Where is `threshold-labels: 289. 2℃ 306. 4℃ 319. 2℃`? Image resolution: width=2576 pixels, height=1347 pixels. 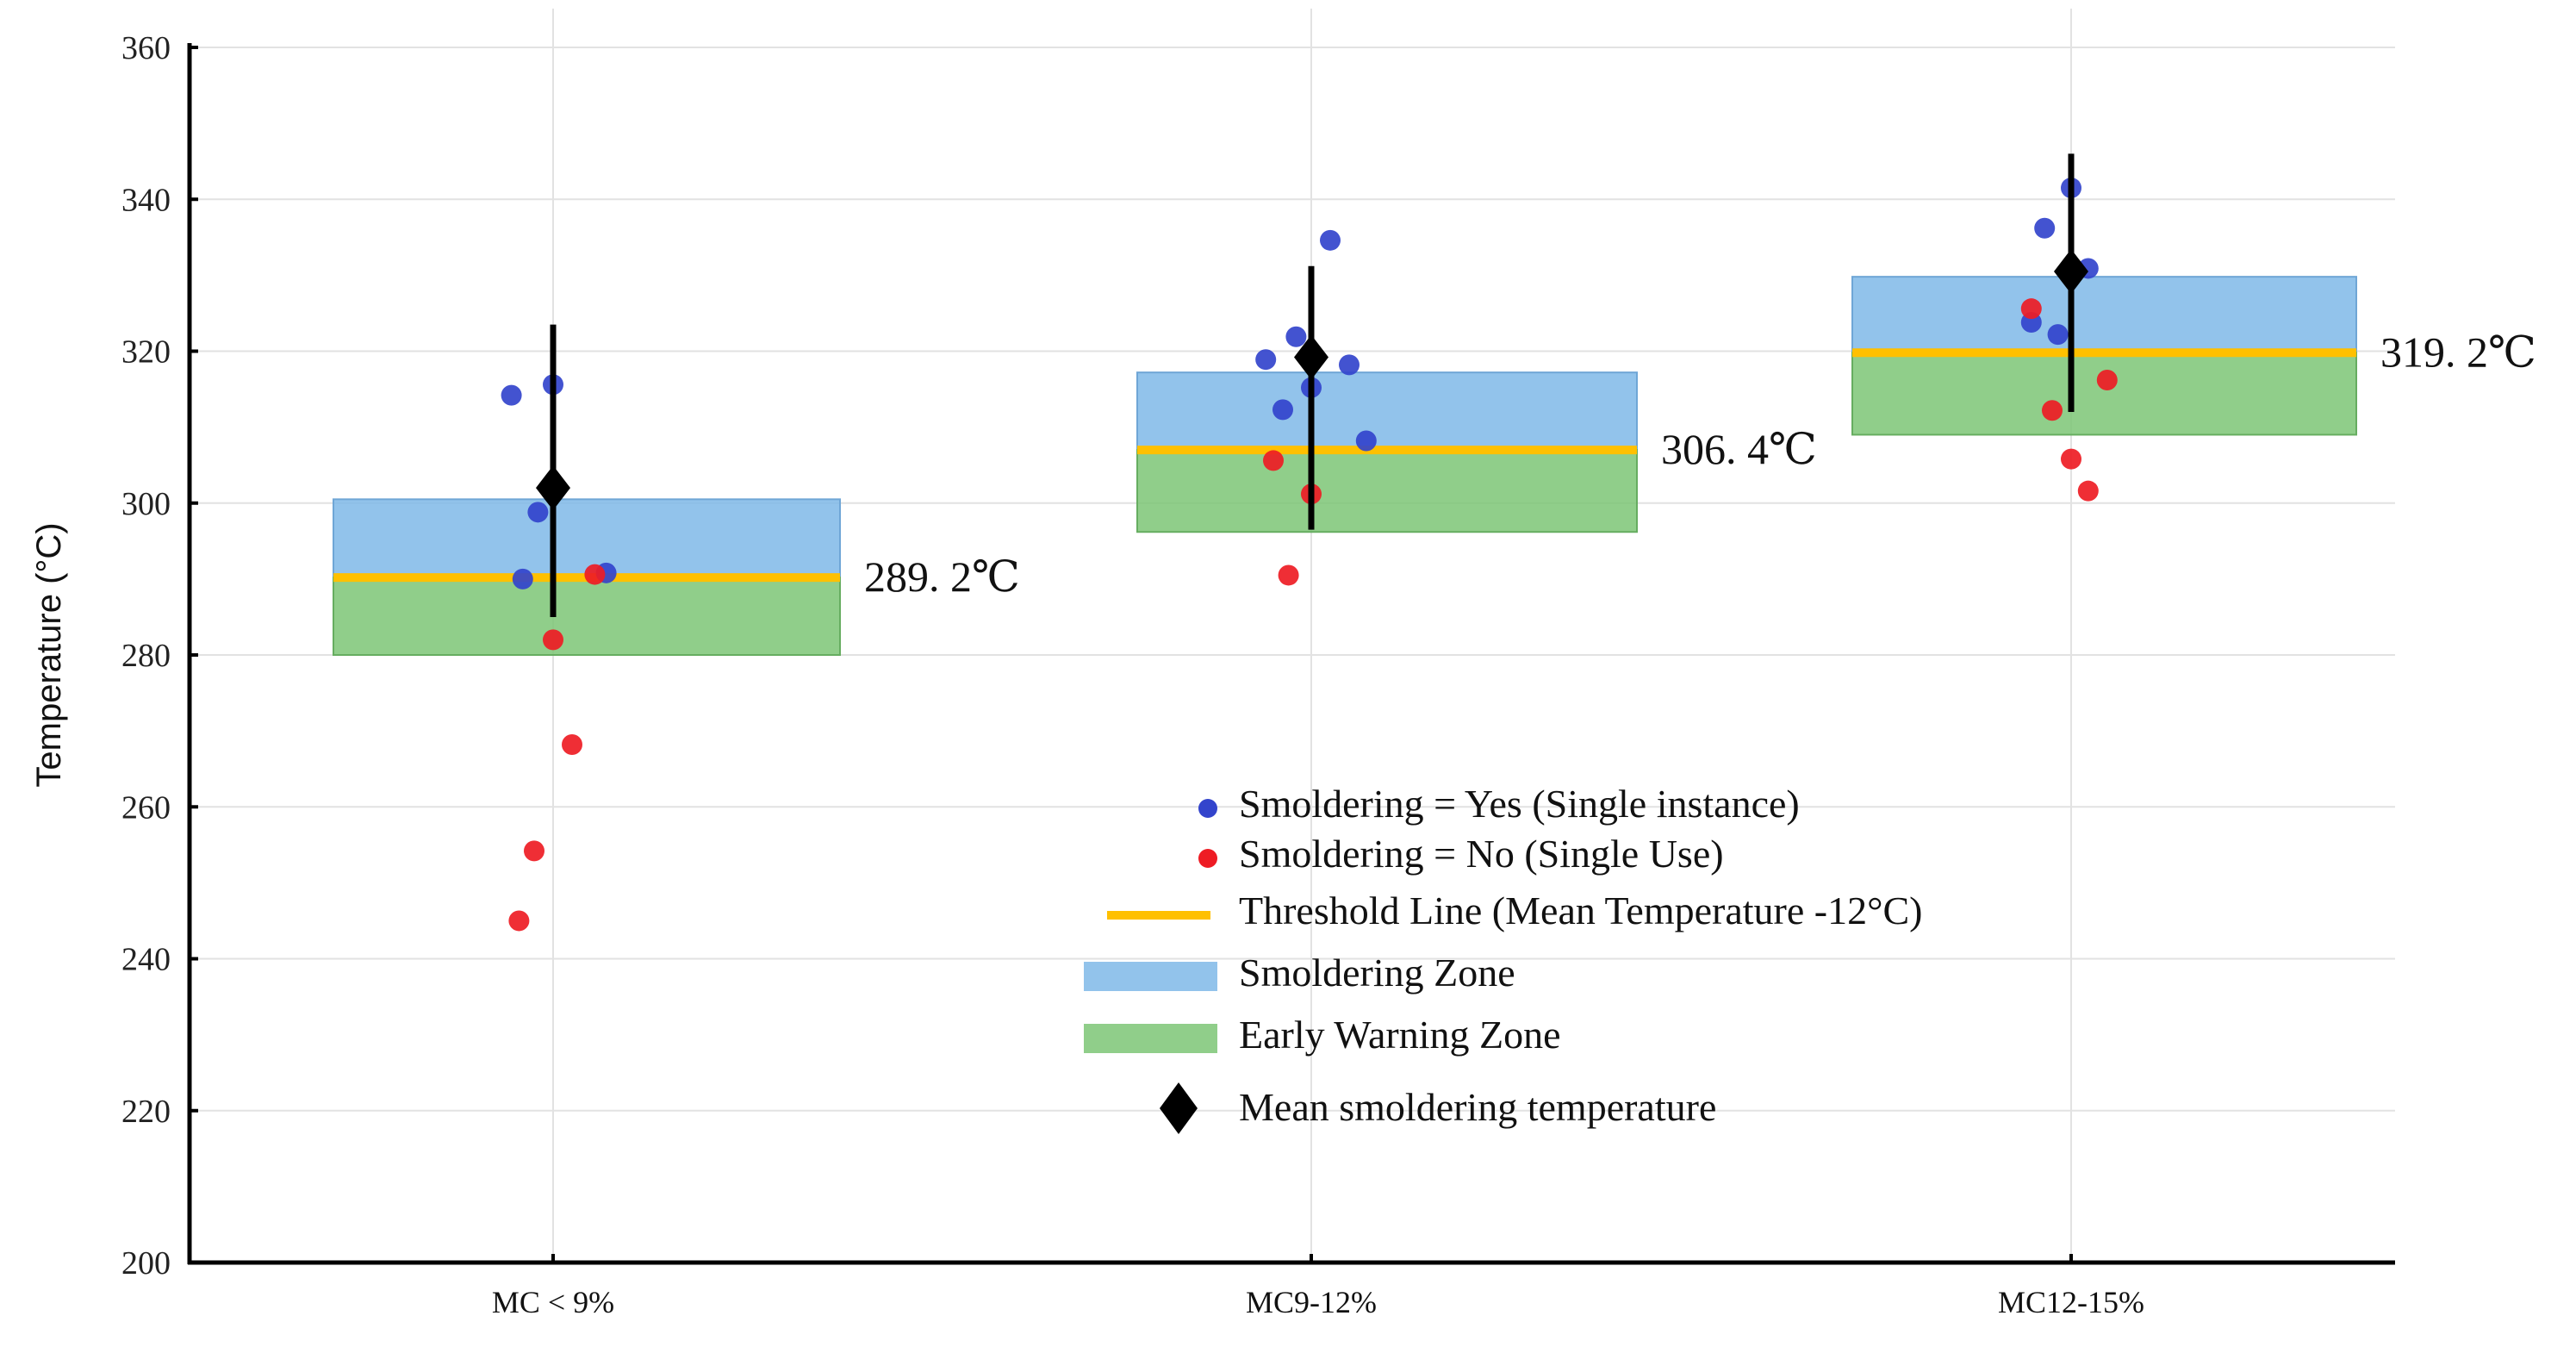
threshold-labels: 289. 2℃ 306. 4℃ 319. 2℃ is located at coordinates (1700, 464).